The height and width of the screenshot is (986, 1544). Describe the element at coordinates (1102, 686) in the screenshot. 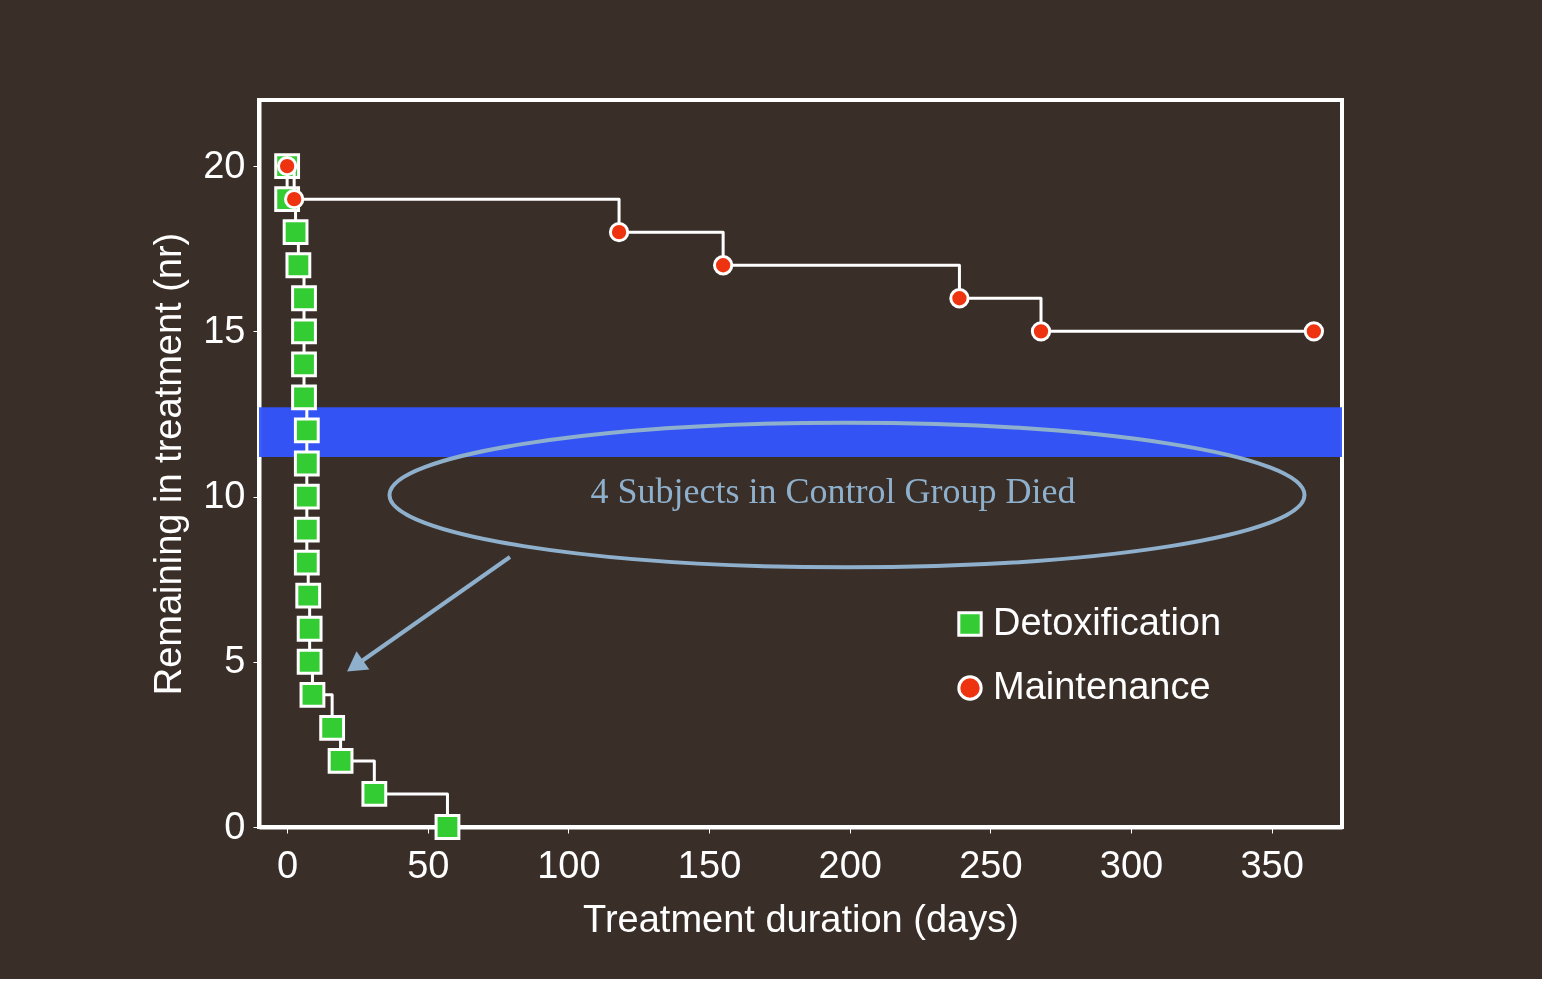

I see `legend-label: Maintenance` at that location.